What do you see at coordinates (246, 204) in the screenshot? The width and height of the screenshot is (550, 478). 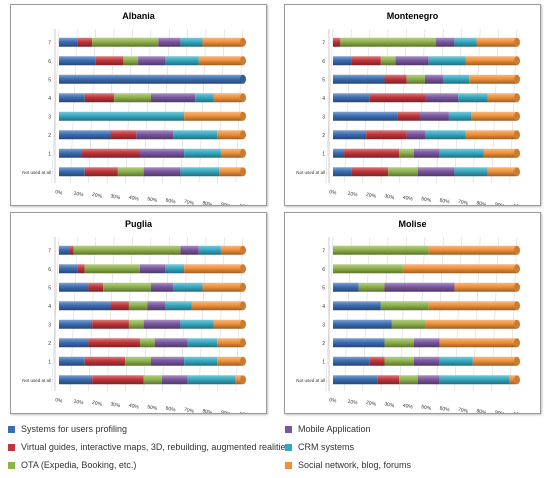 I see `x-tick-label: 100%` at bounding box center [246, 204].